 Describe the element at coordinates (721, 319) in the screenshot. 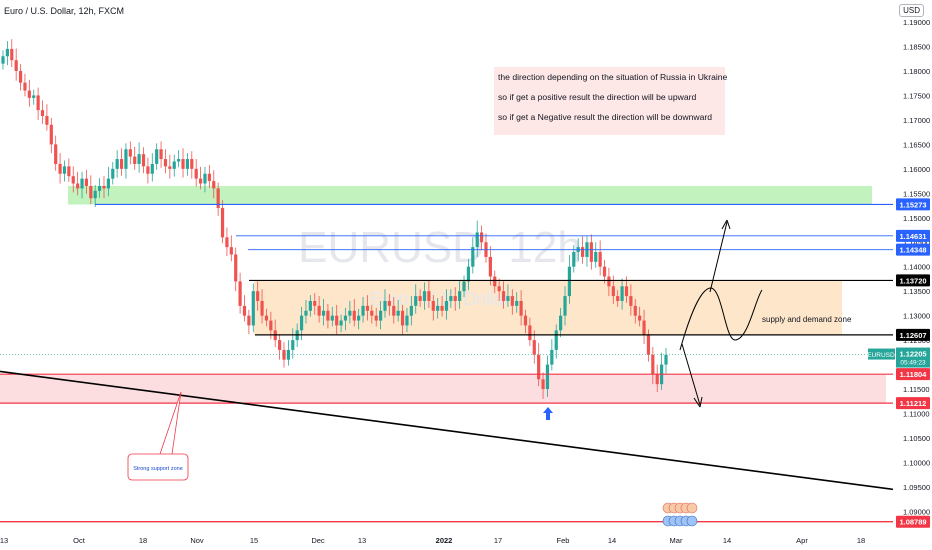

I see `projection-wave` at that location.